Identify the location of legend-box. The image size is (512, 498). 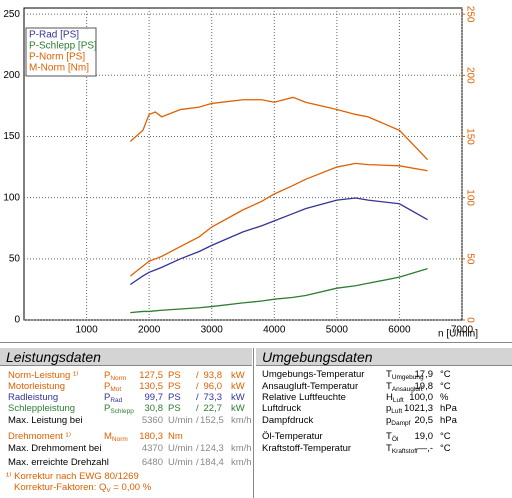
(61, 52).